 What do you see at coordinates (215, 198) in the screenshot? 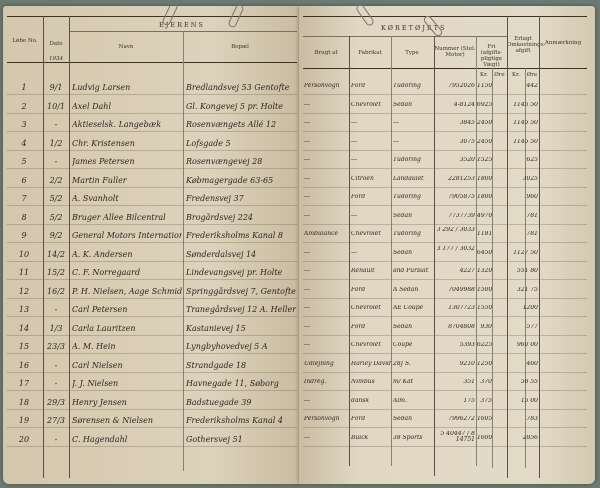
I see `owner-address: Fredensvej 37` at bounding box center [215, 198].